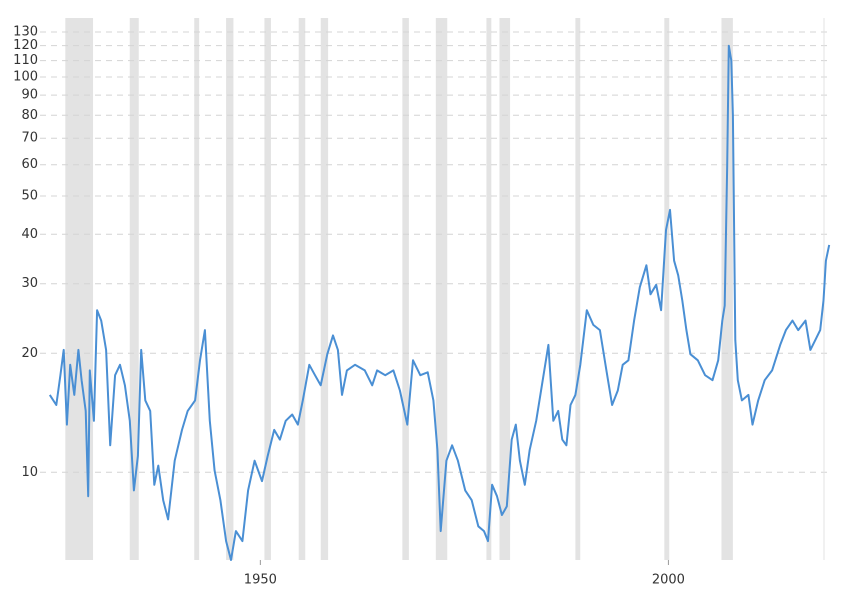  I want to click on y-tick-label: 30, so click(29, 283).